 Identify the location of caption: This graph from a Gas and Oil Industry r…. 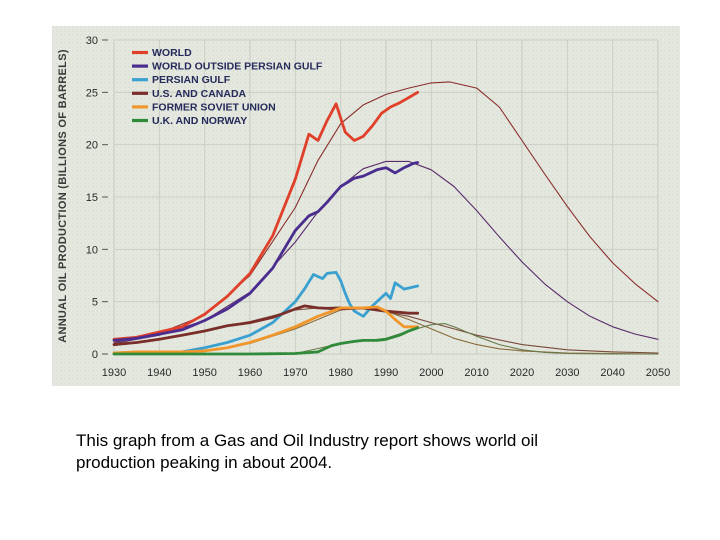
(376, 452).